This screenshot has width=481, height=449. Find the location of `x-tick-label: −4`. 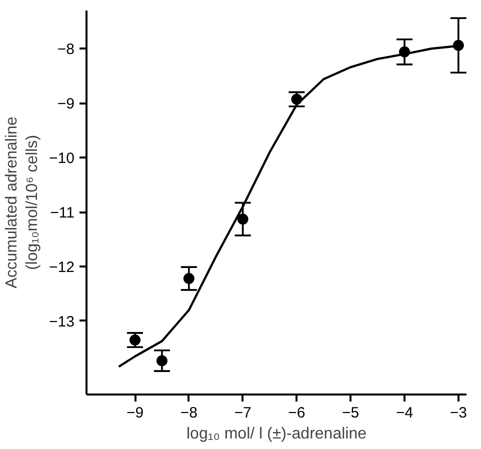

x-tick-label: −4 is located at coordinates (405, 413).